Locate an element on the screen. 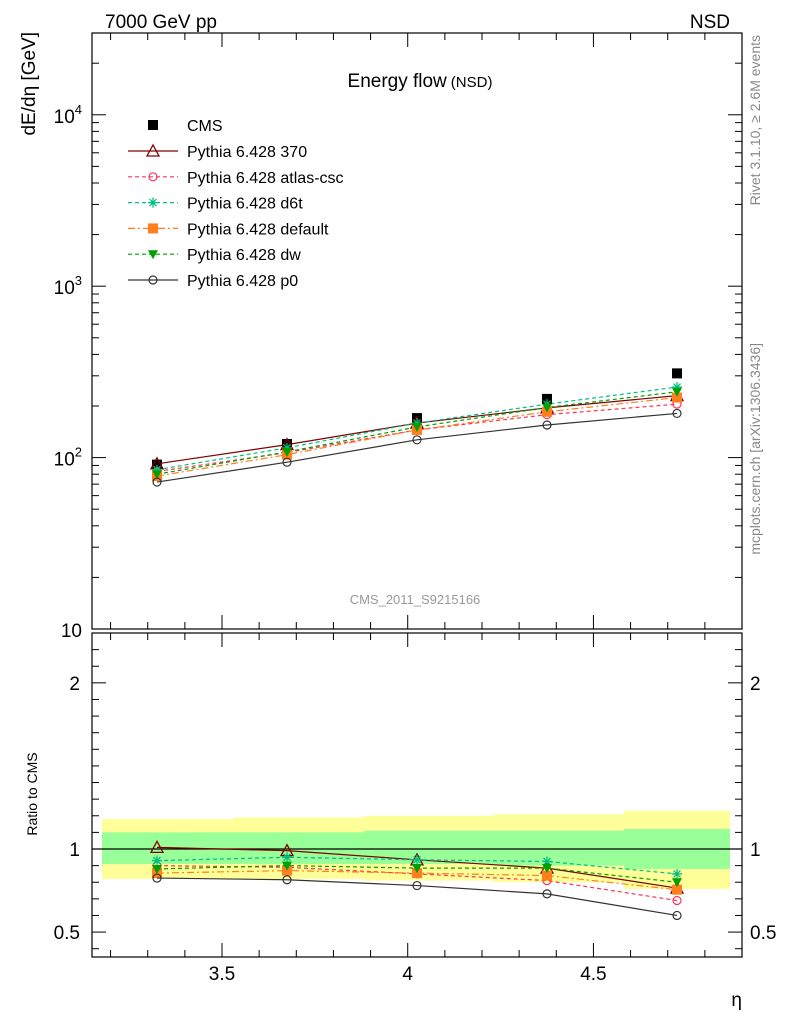  ratio-series-line is located at coordinates (417, 897).